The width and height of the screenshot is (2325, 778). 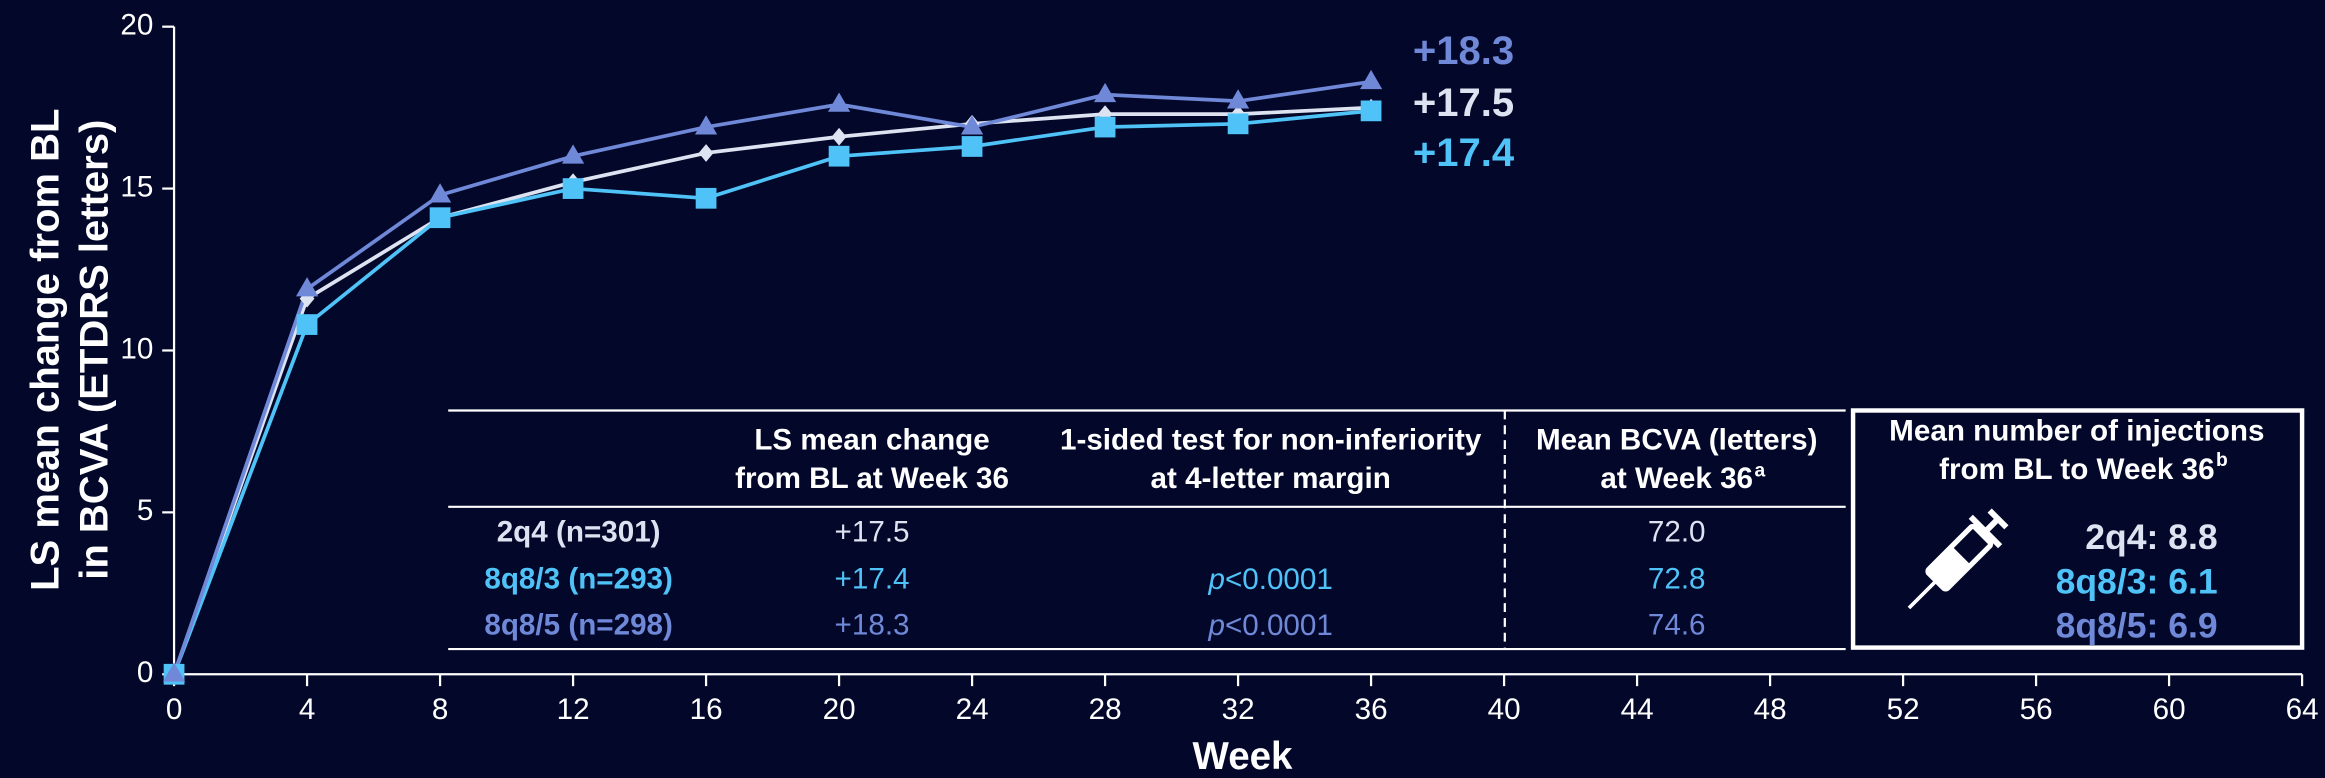 I want to click on x-tick-label: 4, so click(x=307, y=709).